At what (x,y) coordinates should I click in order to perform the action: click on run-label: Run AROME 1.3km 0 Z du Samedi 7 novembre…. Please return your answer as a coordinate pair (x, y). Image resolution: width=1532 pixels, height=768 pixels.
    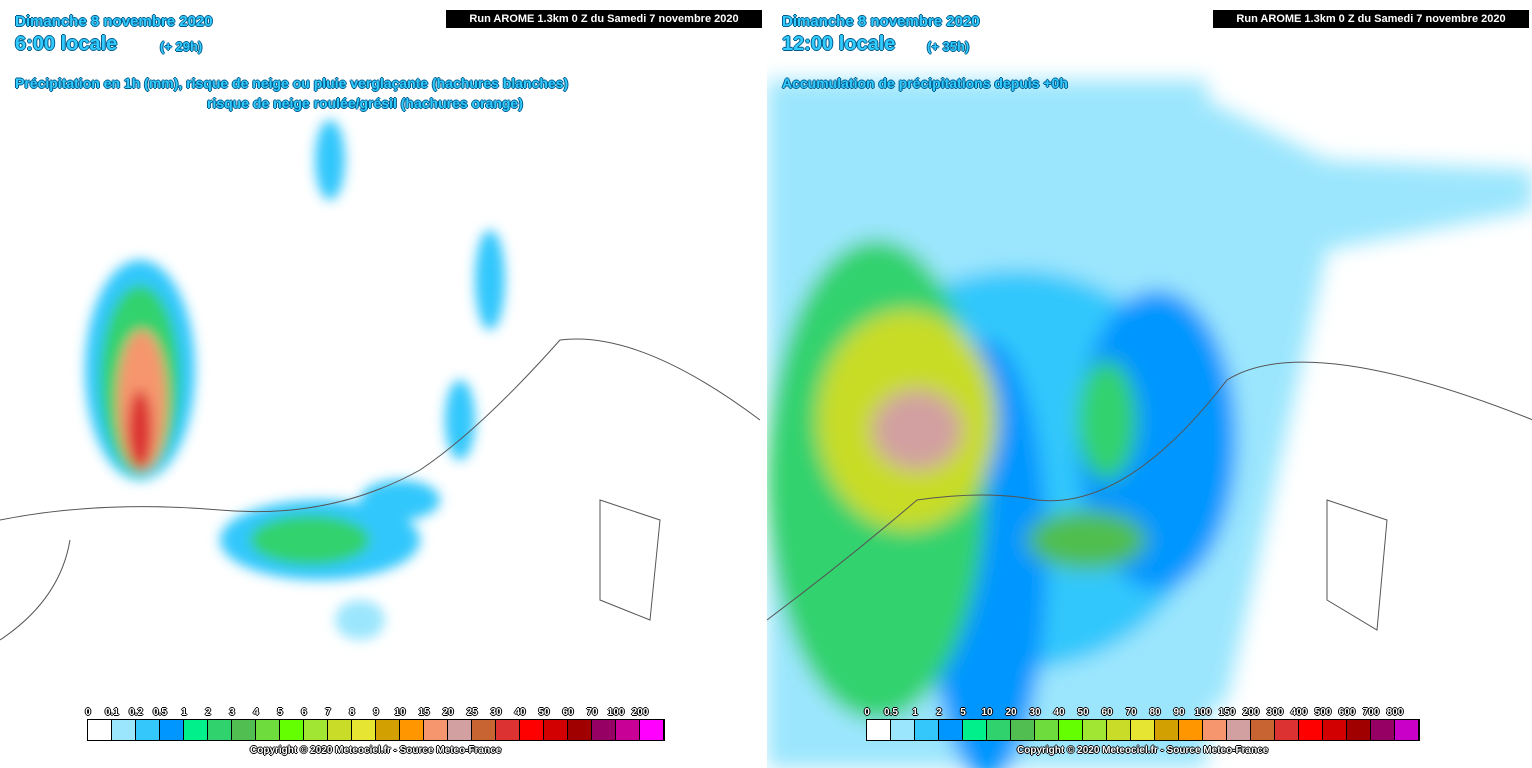
    Looking at the image, I should click on (604, 19).